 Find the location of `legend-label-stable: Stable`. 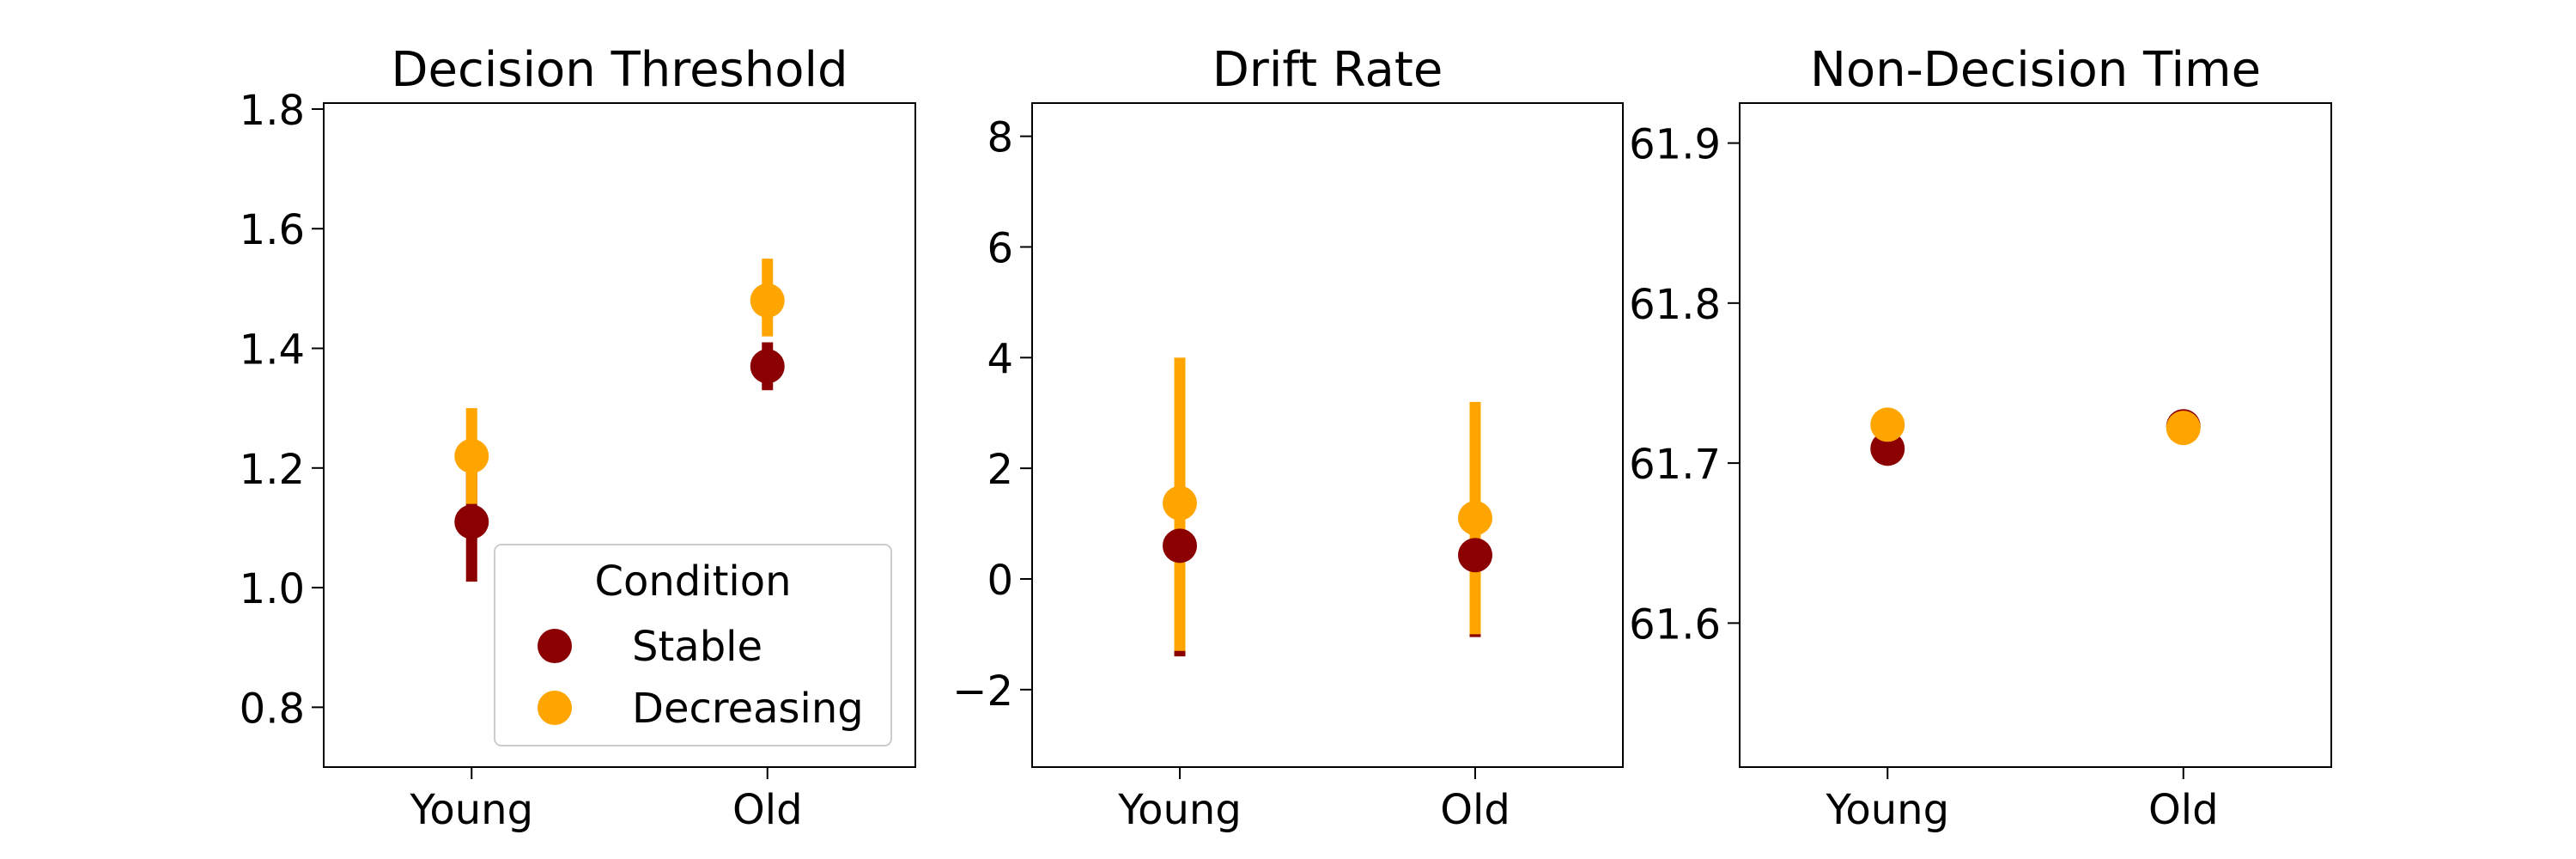

legend-label-stable: Stable is located at coordinates (697, 647).